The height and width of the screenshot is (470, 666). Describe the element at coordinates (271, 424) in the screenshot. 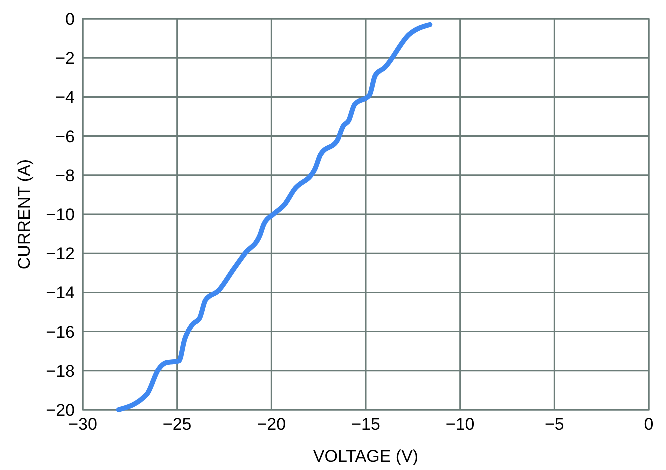

I see `x-tick-label: −20` at that location.